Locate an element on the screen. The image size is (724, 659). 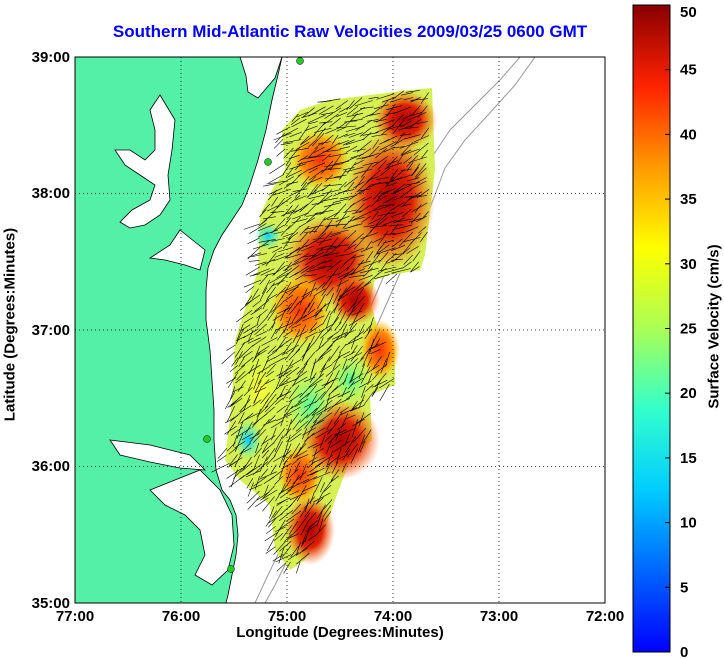
y-tick-label: 37:00 is located at coordinates (51, 330).